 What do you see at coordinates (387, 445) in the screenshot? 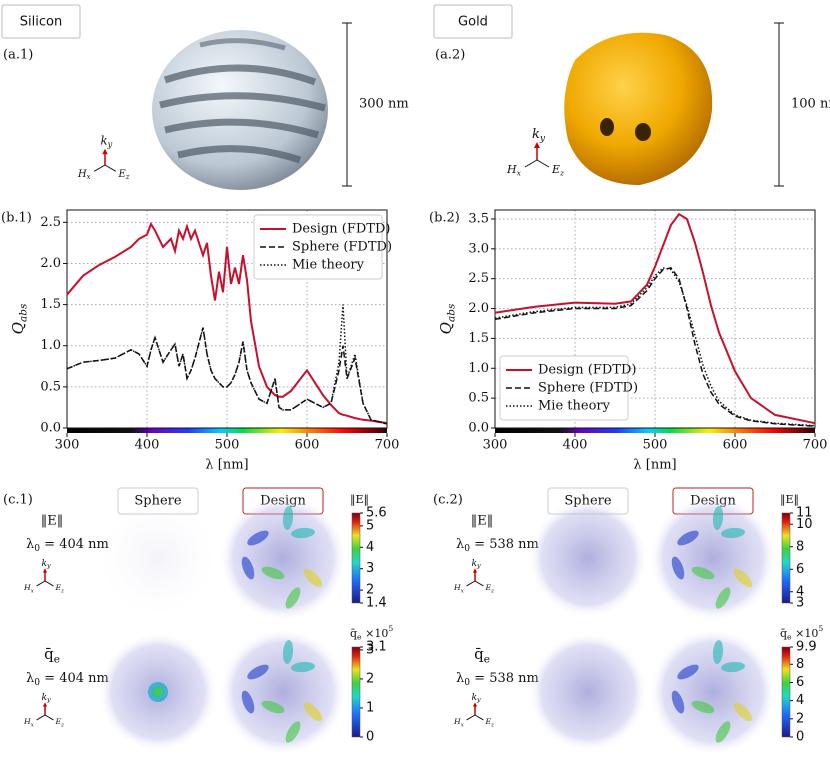
I see `x-tick-label: 700` at bounding box center [387, 445].